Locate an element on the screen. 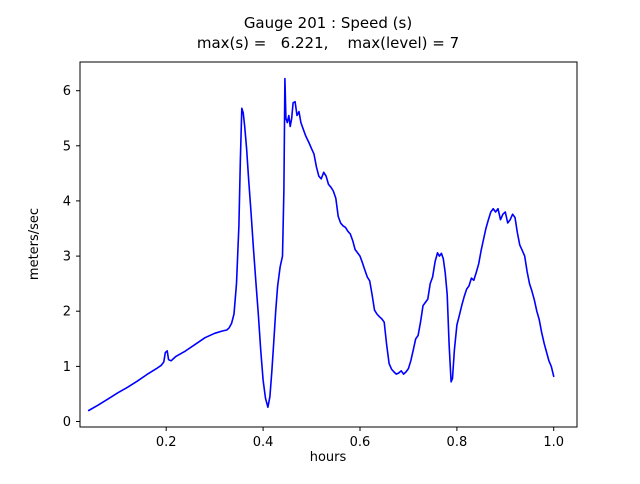 This screenshot has width=640, height=484. y-tick-label: 2 is located at coordinates (67, 312).